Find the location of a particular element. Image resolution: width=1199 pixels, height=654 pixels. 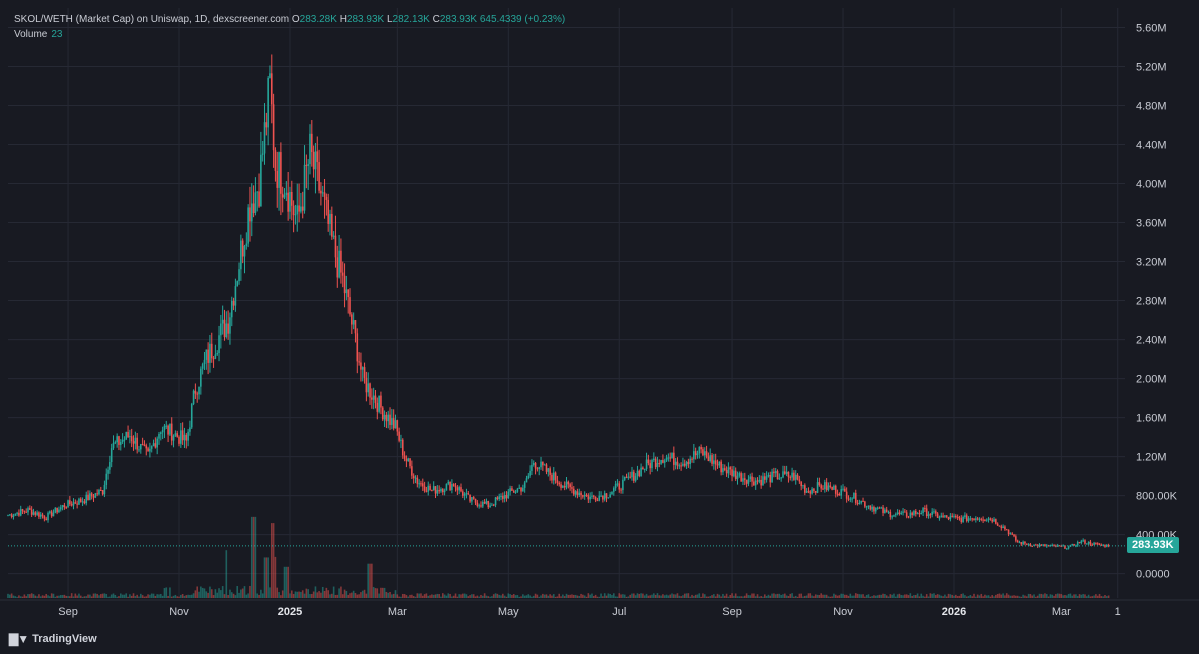

y-tick-label: 2.00M is located at coordinates (1151, 380).